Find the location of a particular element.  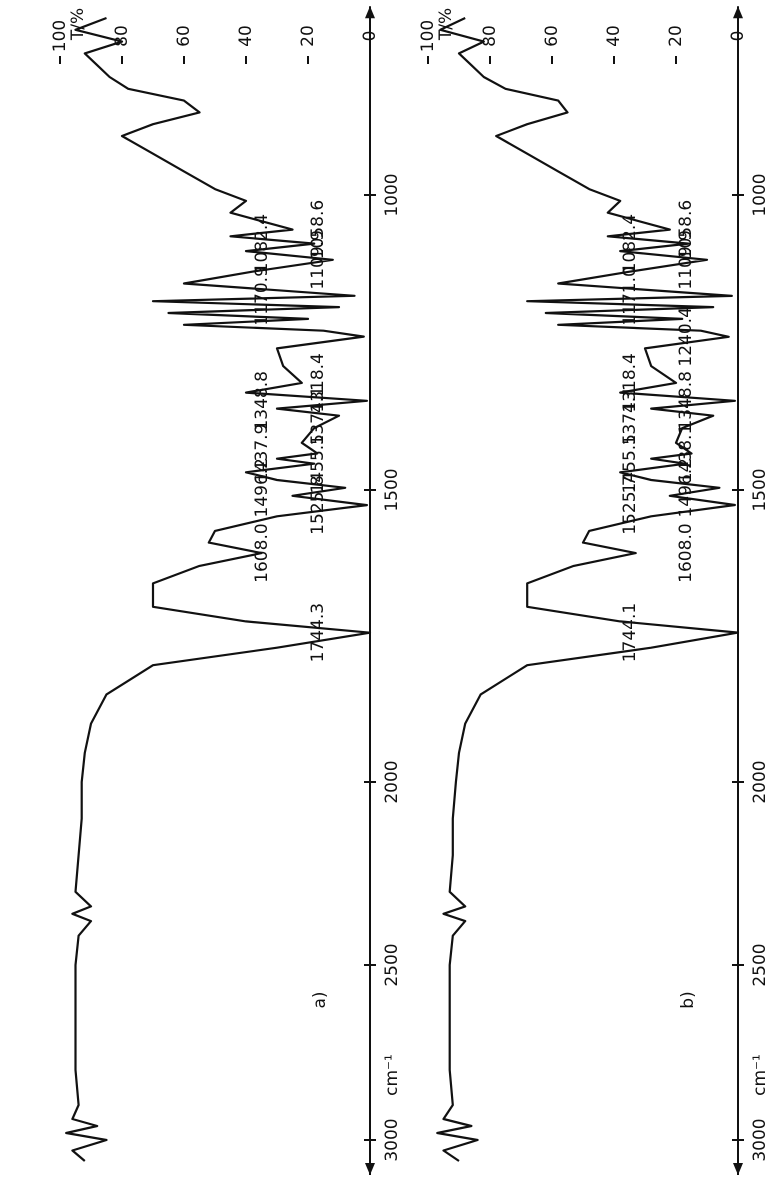

peak-label: 1171.0 is located at coordinates (630, 295).